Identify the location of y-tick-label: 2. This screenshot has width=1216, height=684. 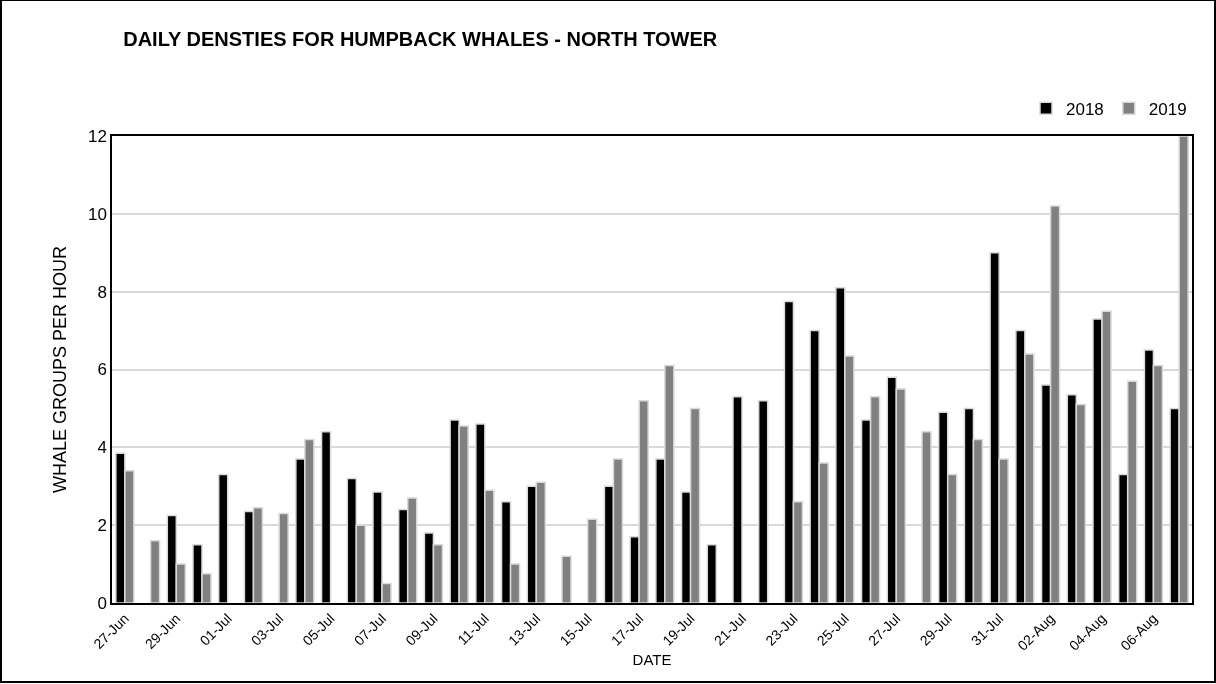
(102, 526).